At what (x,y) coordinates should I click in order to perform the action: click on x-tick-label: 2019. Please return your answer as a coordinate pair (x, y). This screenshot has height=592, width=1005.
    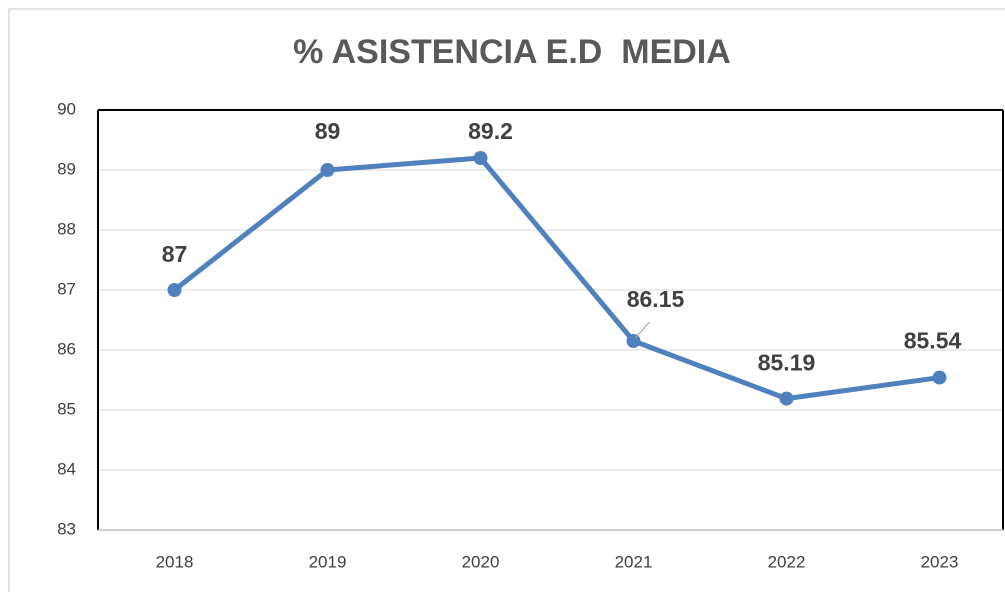
    Looking at the image, I should click on (328, 561).